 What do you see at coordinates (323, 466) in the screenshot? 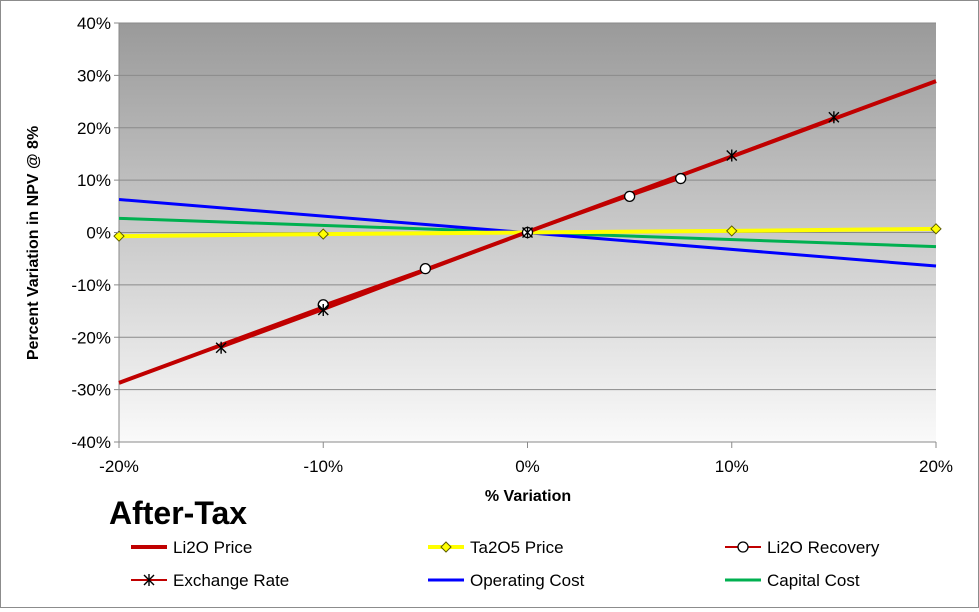
I see `x-tick-label: -10%` at bounding box center [323, 466].